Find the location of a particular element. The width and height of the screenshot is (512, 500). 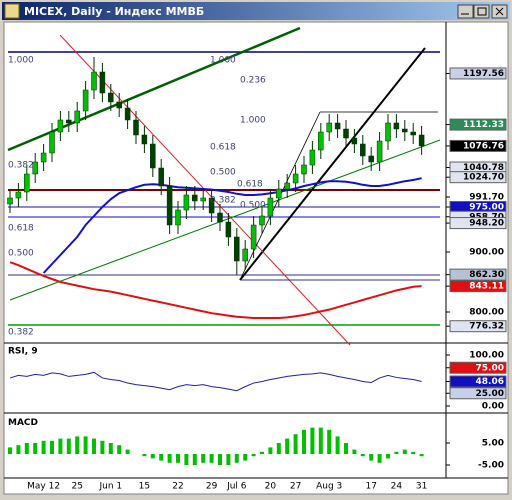

x-tick-label: 15 is located at coordinates (144, 487).